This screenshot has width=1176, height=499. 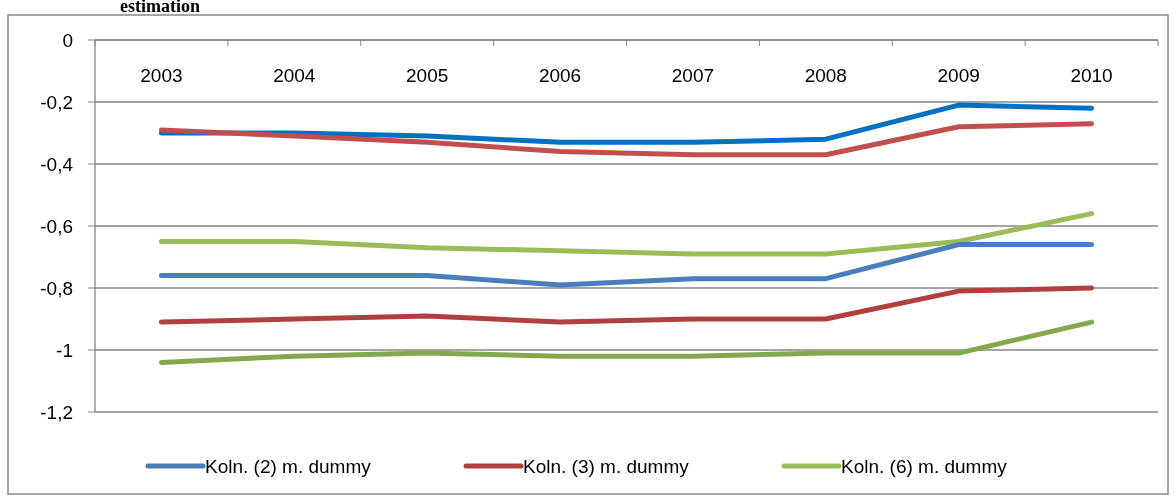 What do you see at coordinates (288, 466) in the screenshot?
I see `legend-label: Koln. (2) m. dummy` at bounding box center [288, 466].